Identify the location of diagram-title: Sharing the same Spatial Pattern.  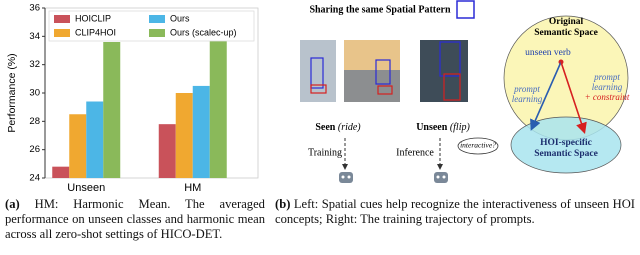
(380, 9).